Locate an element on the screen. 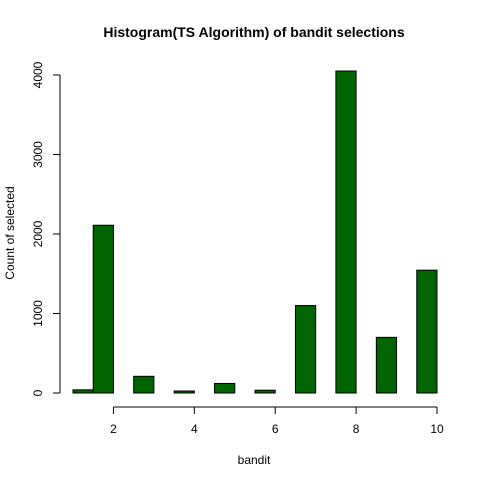 Image resolution: width=480 pixels, height=480 pixels. x-axis: 2 4 6 8 10 is located at coordinates (277, 421).